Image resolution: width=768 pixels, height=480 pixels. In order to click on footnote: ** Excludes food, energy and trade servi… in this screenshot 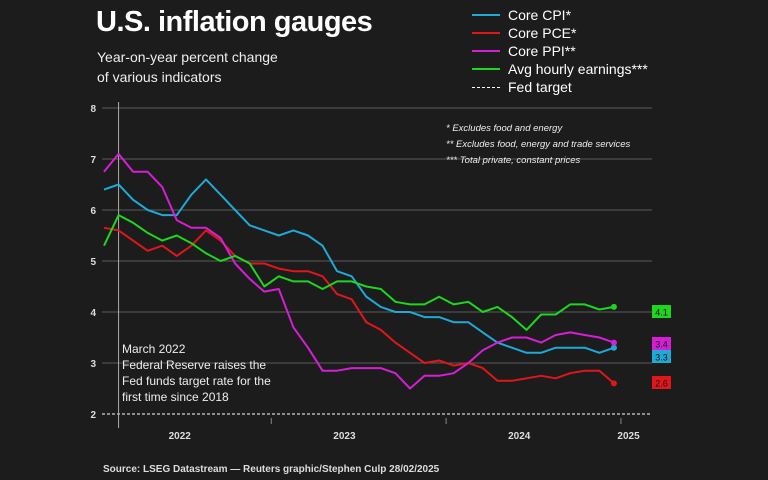, I will do `click(538, 144)`.